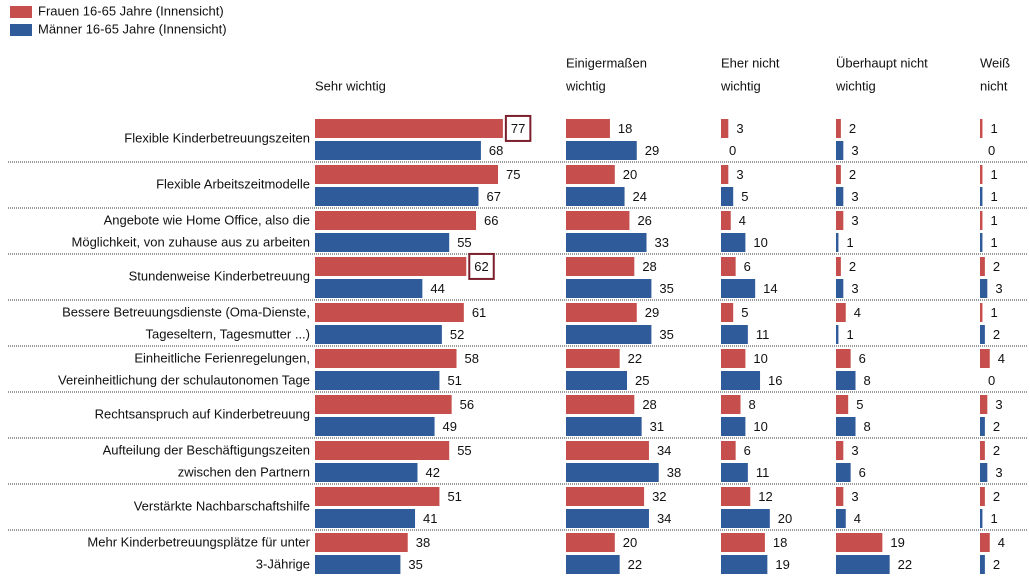  What do you see at coordinates (994, 85) in the screenshot?
I see `panel-title: nicht` at bounding box center [994, 85].